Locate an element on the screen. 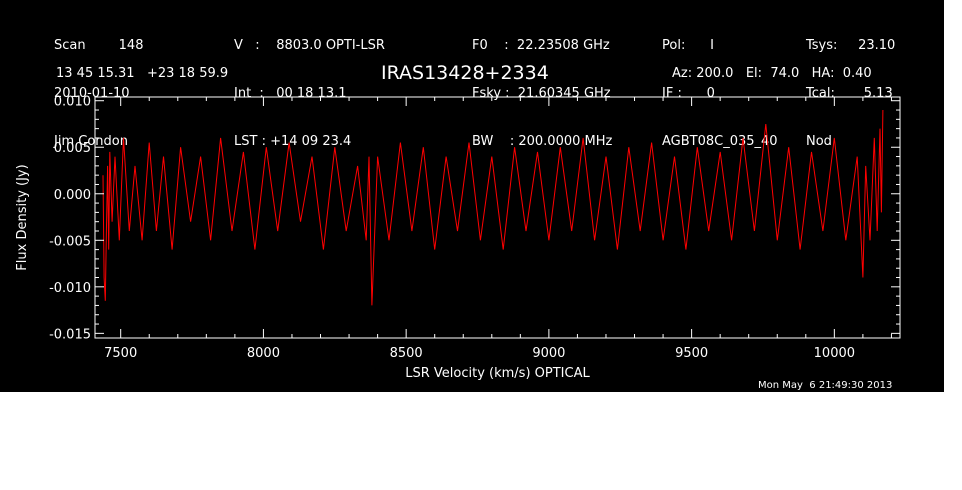  x-axis-label: LSR Velocity (km/s) OPTICAL is located at coordinates (497, 373).